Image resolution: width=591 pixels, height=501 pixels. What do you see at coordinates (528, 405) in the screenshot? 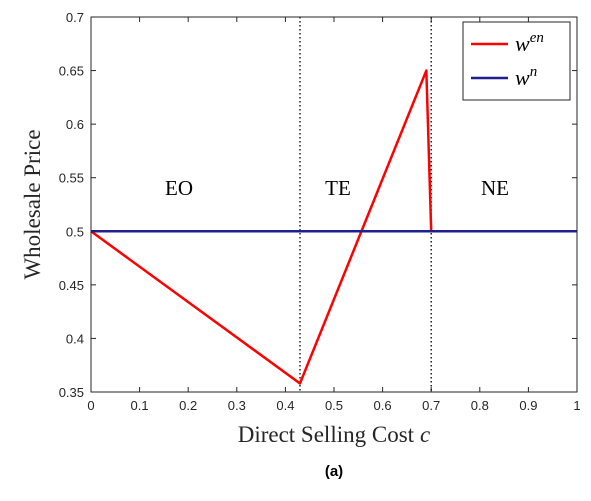
I see `x-tick-label: 0.9` at bounding box center [528, 405].